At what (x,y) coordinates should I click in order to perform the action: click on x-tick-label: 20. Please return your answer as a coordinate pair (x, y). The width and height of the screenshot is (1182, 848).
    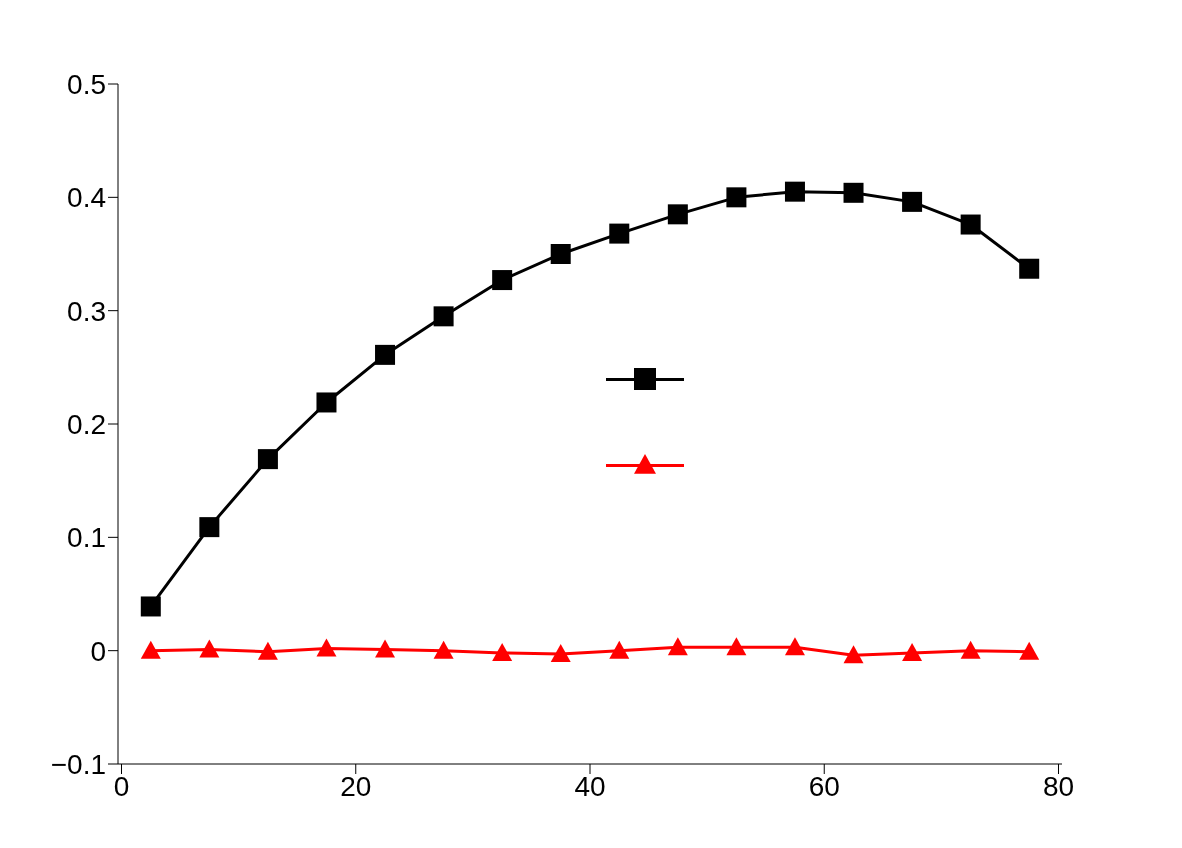
    Looking at the image, I should click on (356, 786).